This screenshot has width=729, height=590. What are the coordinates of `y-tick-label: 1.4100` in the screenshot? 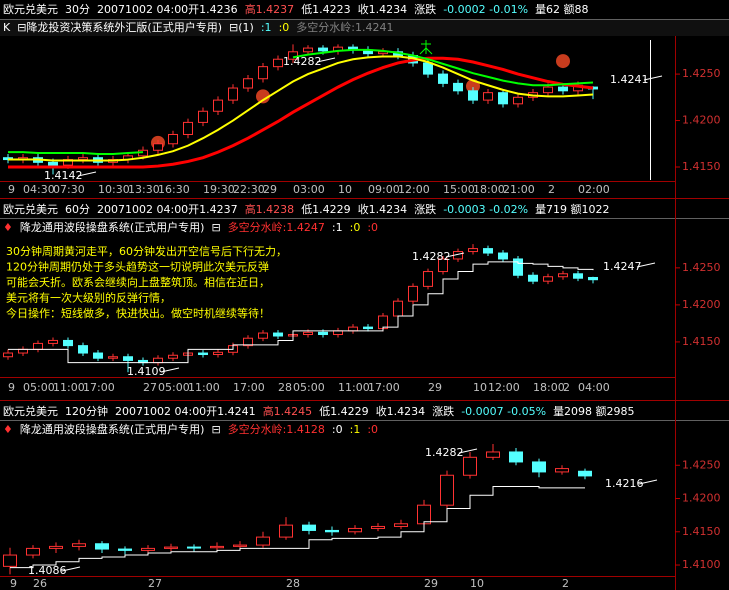 It's located at (701, 564).